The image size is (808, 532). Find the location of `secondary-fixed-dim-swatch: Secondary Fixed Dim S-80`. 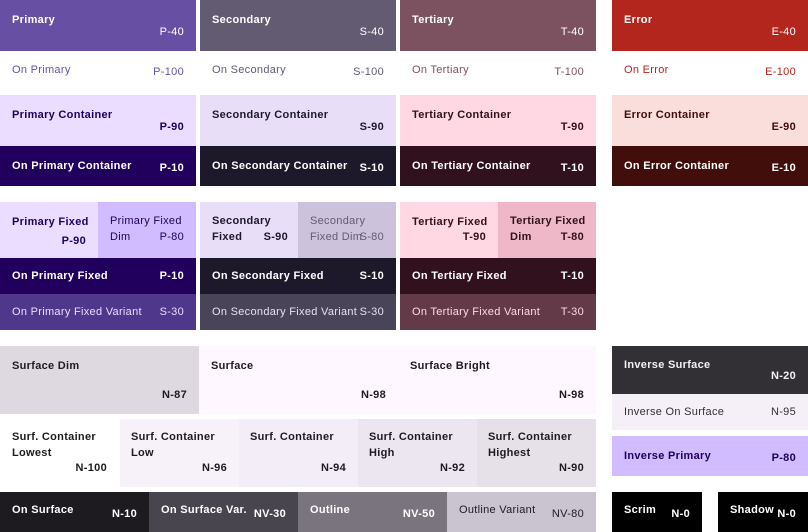

secondary-fixed-dim-swatch: Secondary Fixed Dim S-80 is located at coordinates (347, 230).